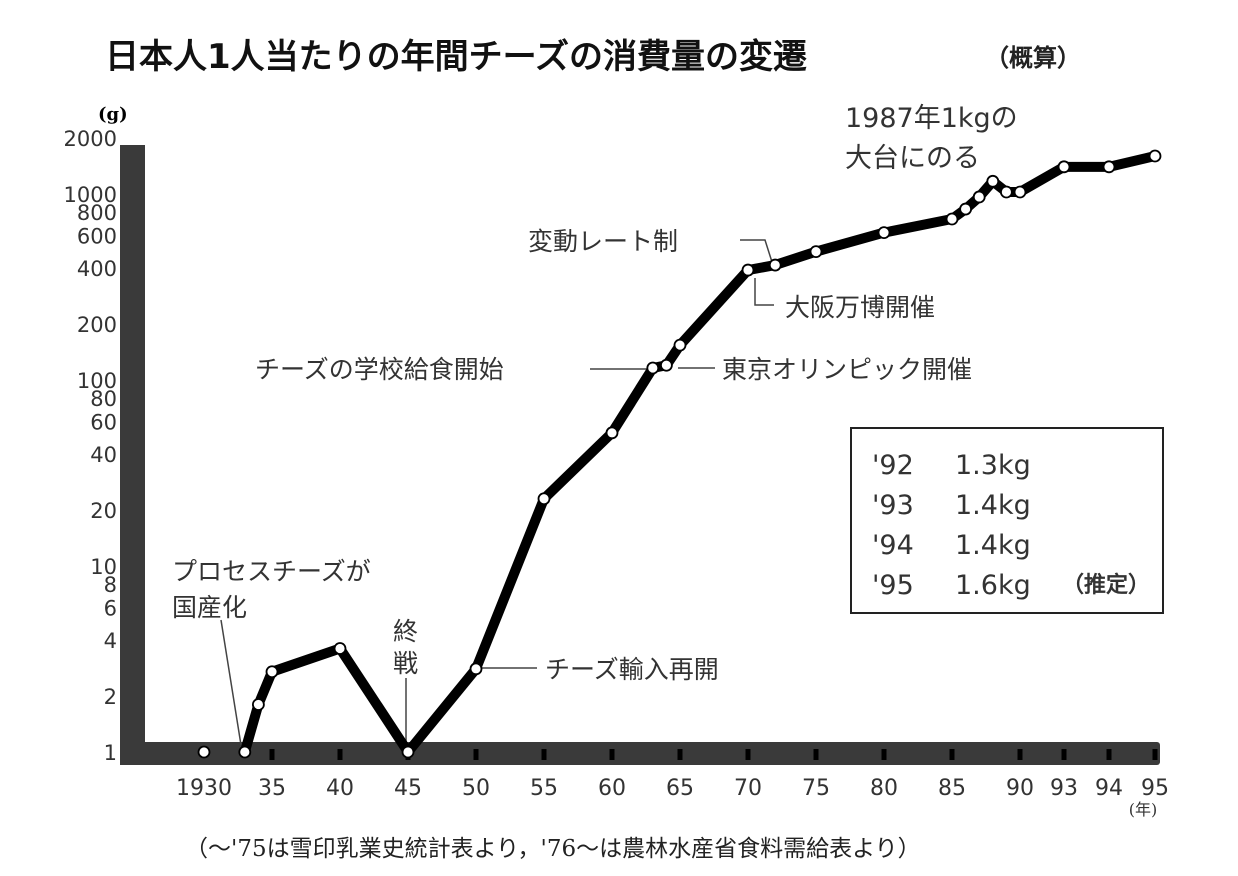 The height and width of the screenshot is (876, 1238). I want to click on y-axis-unit: (g), so click(113, 114).